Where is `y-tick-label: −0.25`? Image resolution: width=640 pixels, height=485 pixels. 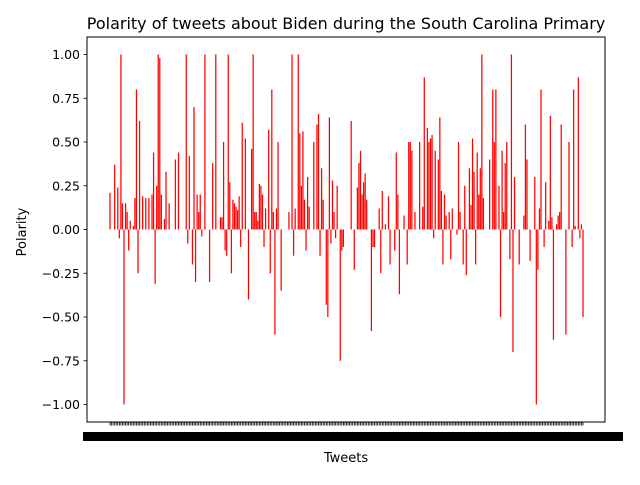
y-tick-label: −0.25 is located at coordinates (61, 273).